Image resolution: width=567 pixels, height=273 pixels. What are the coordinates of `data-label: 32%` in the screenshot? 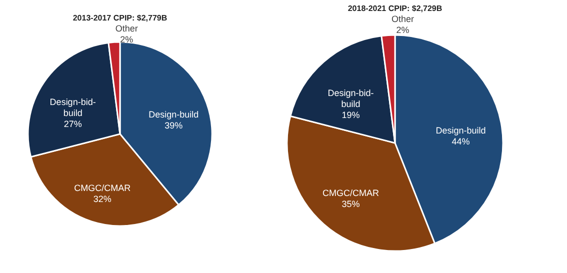 It's located at (102, 199).